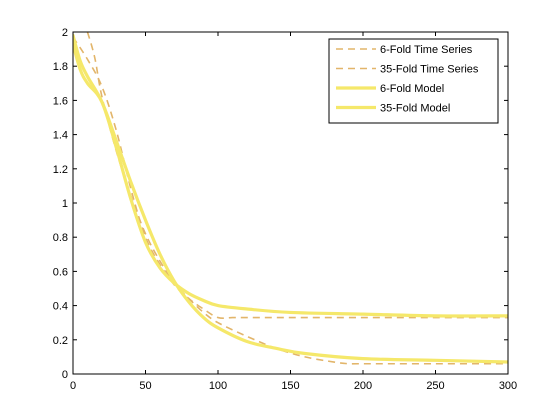 Image resolution: width=560 pixels, height=420 pixels. Describe the element at coordinates (412, 89) in the screenshot. I see `legend-label: 6-Fold Model` at that location.